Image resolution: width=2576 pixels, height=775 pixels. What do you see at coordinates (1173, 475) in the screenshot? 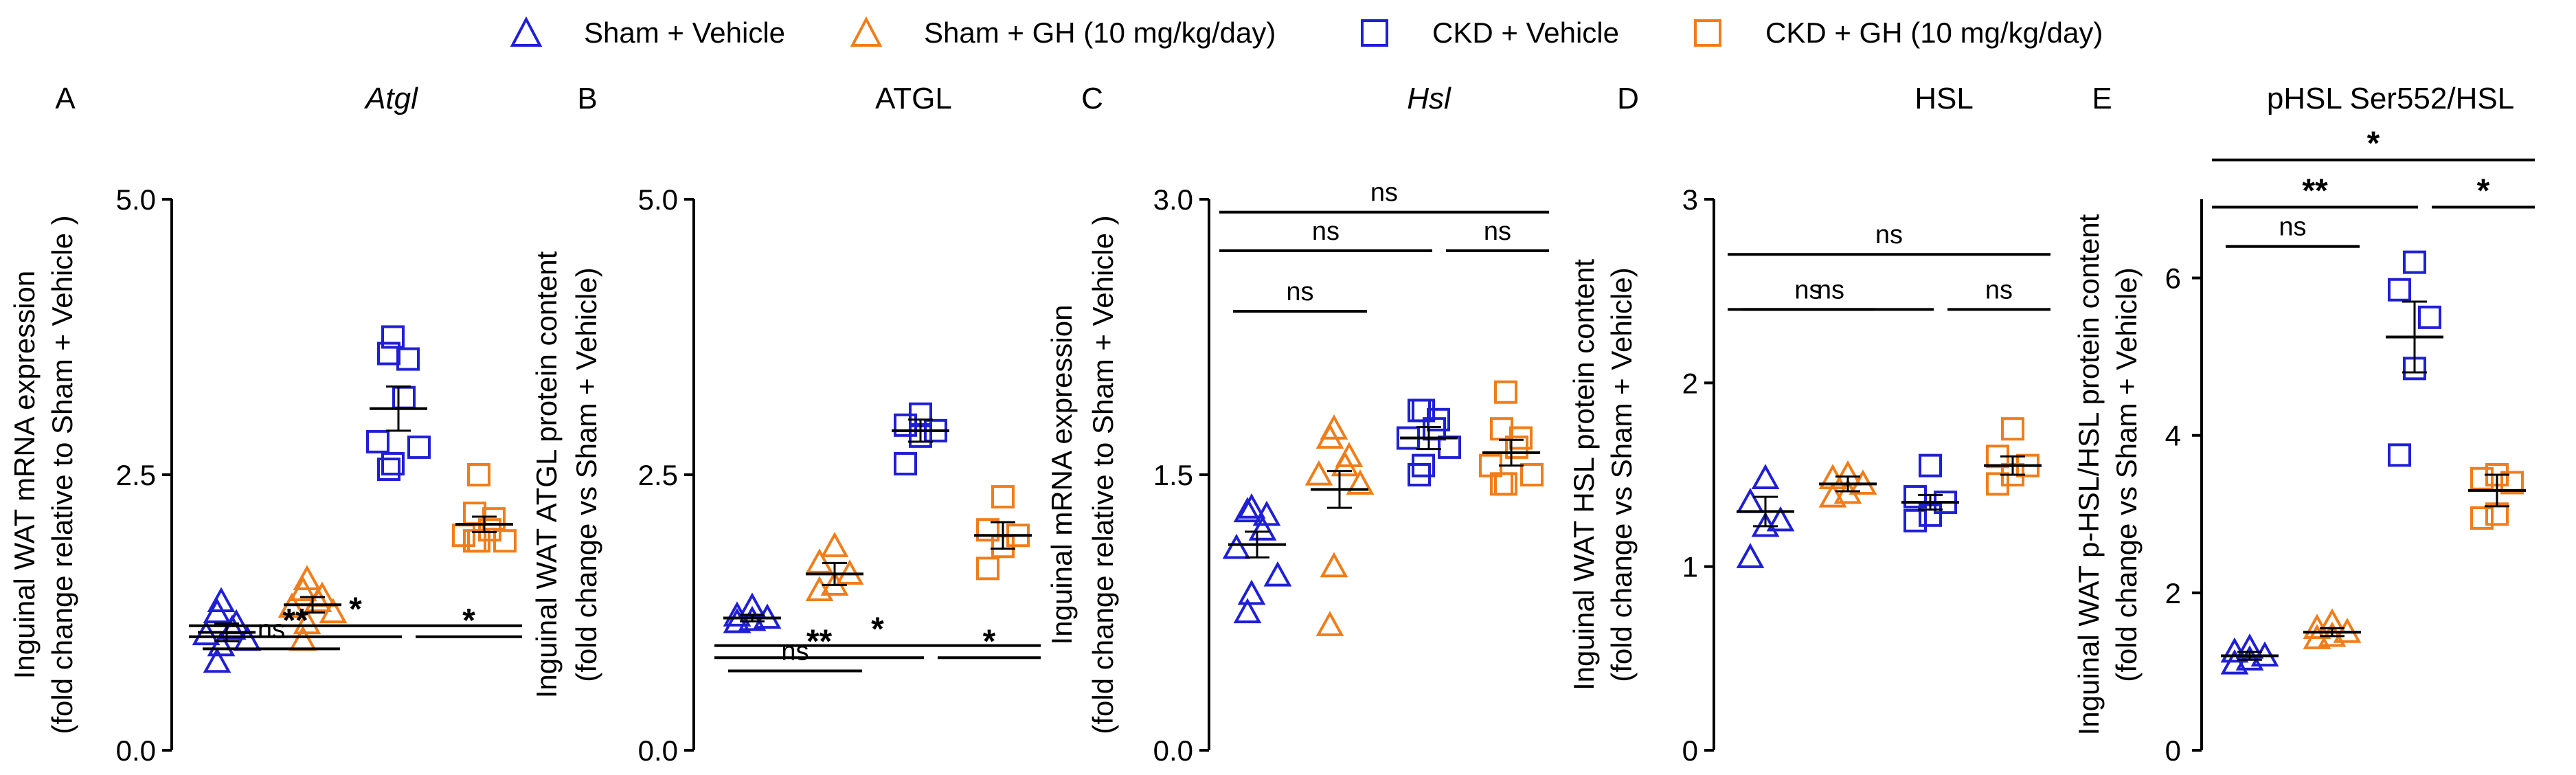
I see `y-tick-label: 1.5` at bounding box center [1173, 475].